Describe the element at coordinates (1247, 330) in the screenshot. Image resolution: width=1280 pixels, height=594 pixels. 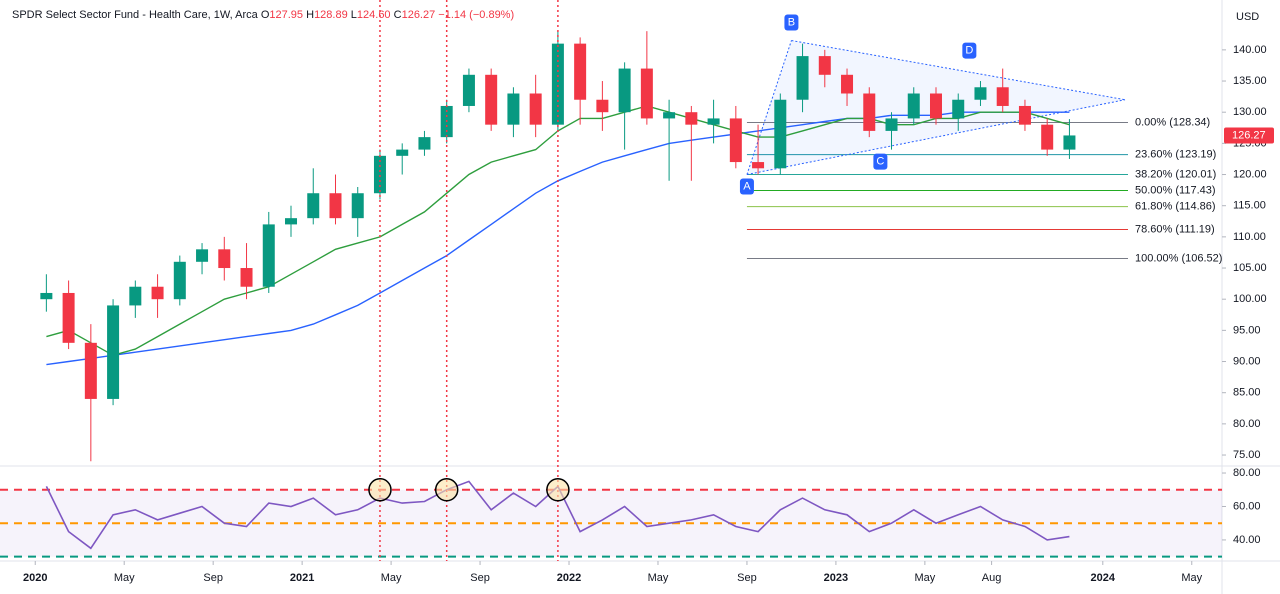
I see `y-tick-label: 95.00` at that location.